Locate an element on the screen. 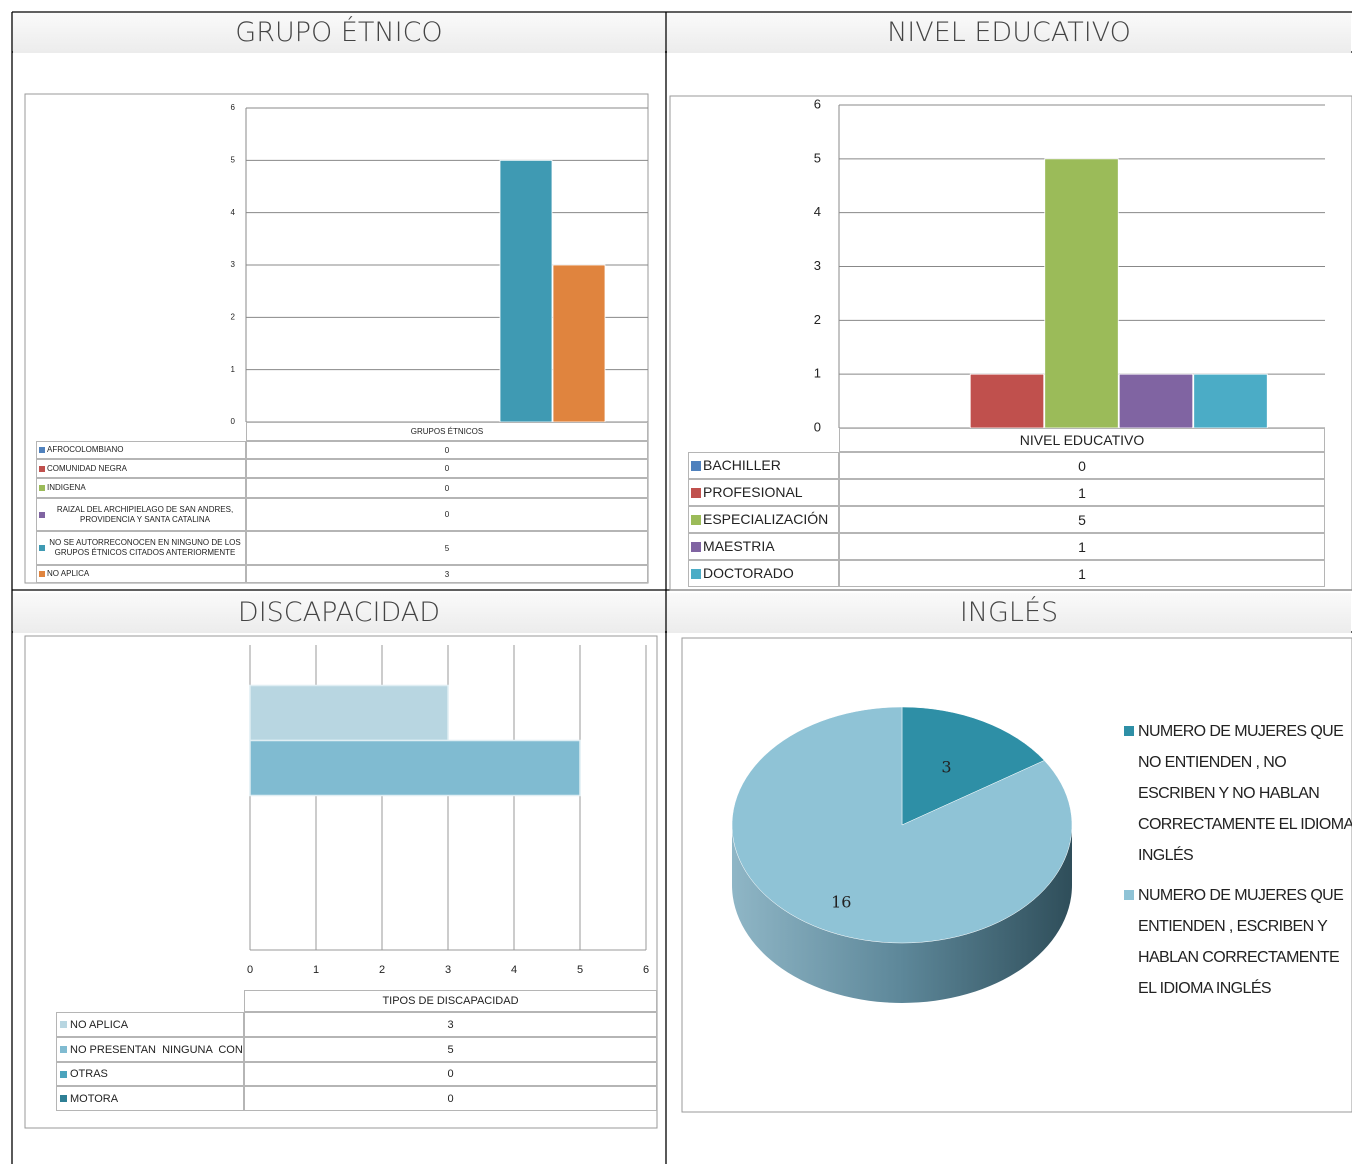 This screenshot has width=1352, height=1164. legend-label: INDIGENA is located at coordinates (66, 487).